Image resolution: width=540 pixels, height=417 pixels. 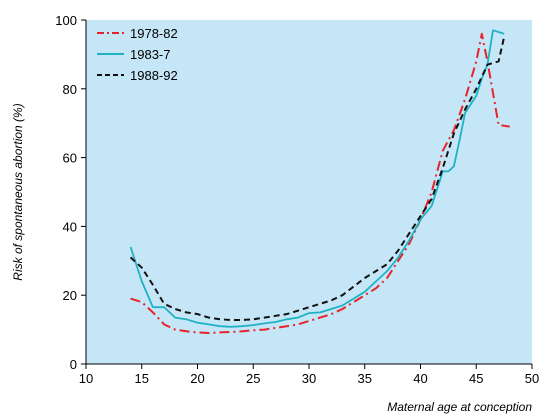 I want to click on y-tick-label: 100, so click(x=66, y=20).